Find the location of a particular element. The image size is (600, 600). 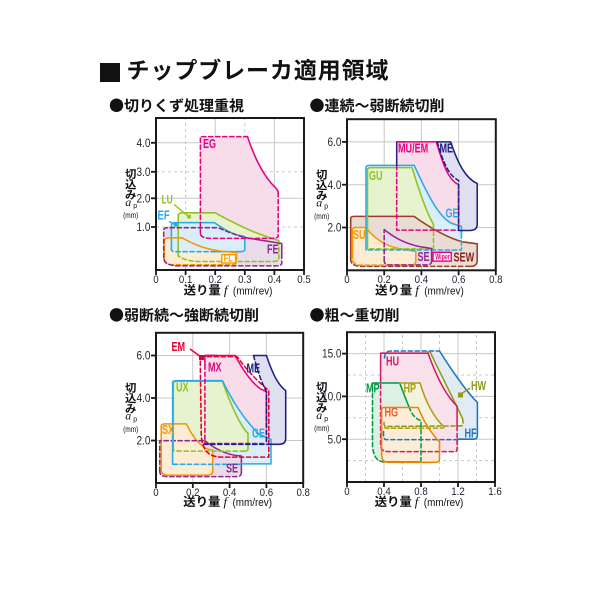

svg-text: MU/EM is located at coordinates (413, 149).